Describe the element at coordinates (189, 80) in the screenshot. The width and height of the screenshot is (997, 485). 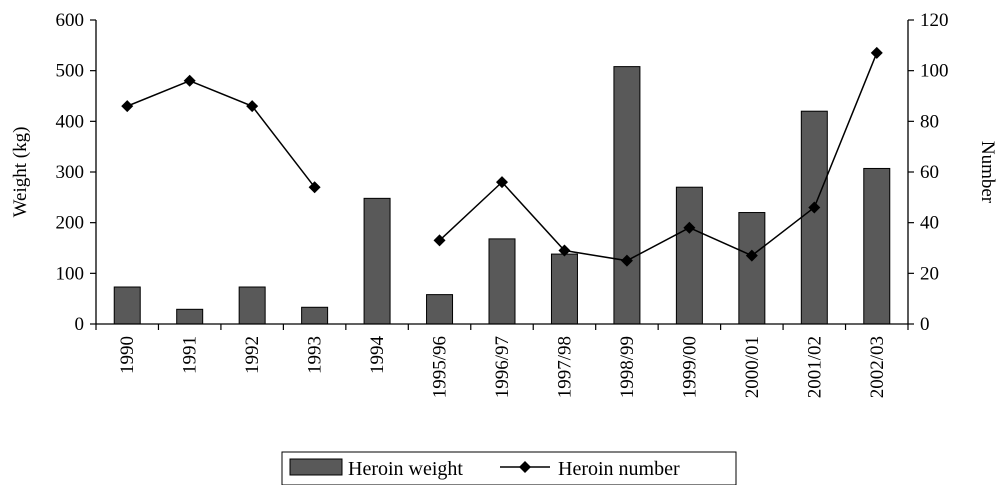
I see `marker-1991` at that location.